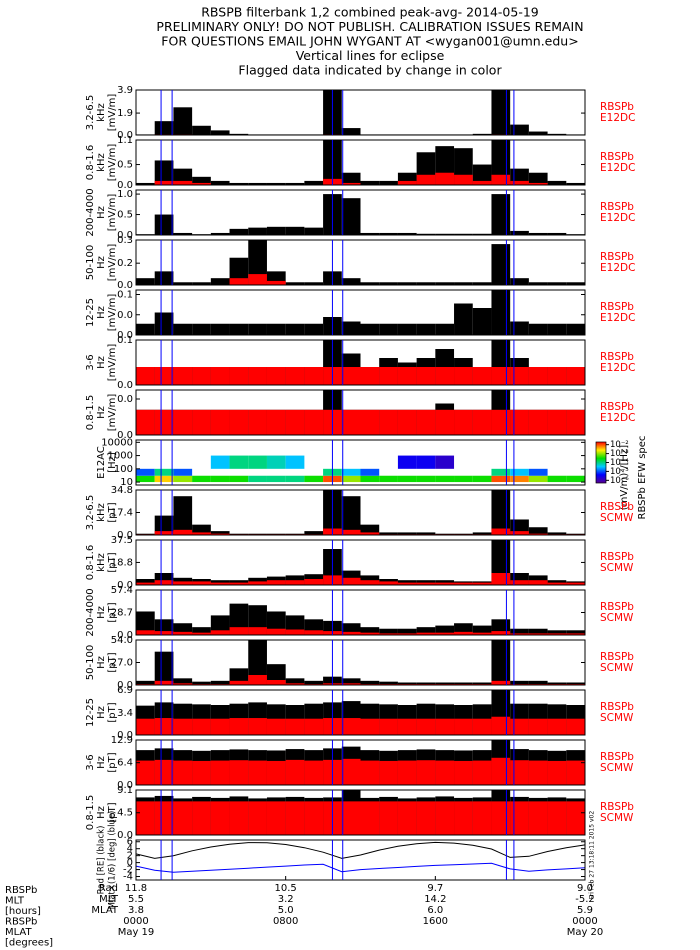 The height and width of the screenshot is (950, 700). I want to click on table-cell: 10.5, so click(286, 888).